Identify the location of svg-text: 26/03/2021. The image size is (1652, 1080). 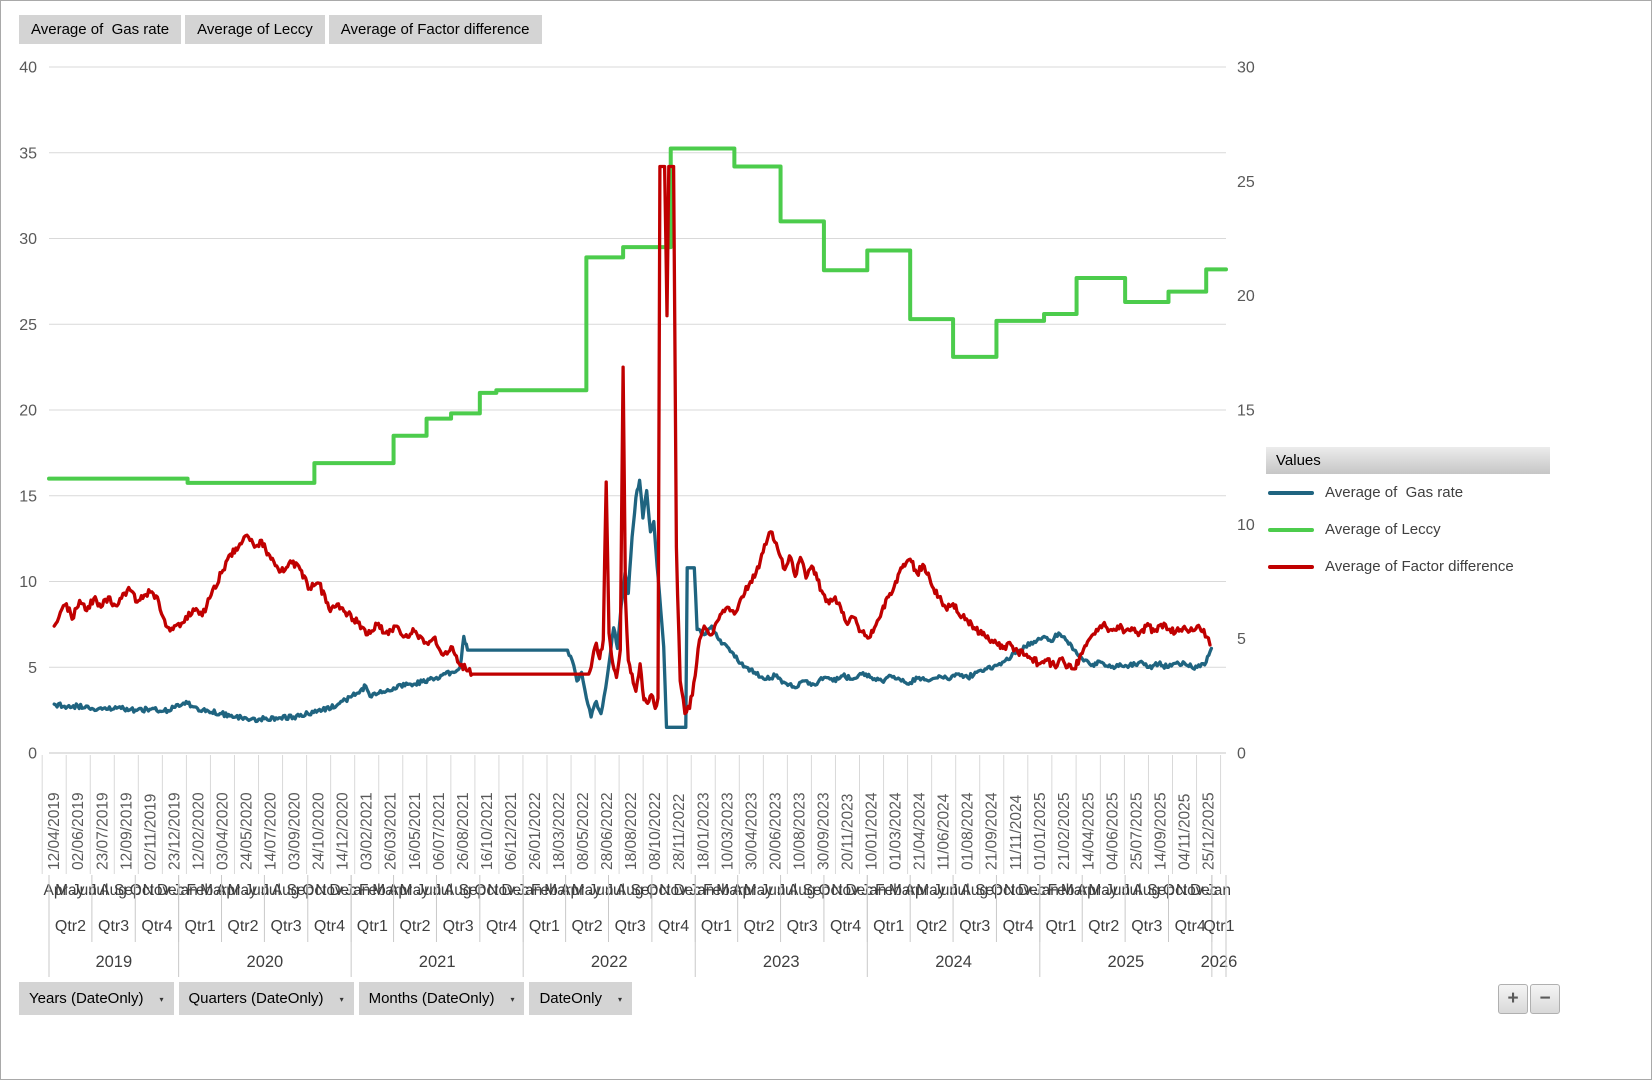
(391, 831).